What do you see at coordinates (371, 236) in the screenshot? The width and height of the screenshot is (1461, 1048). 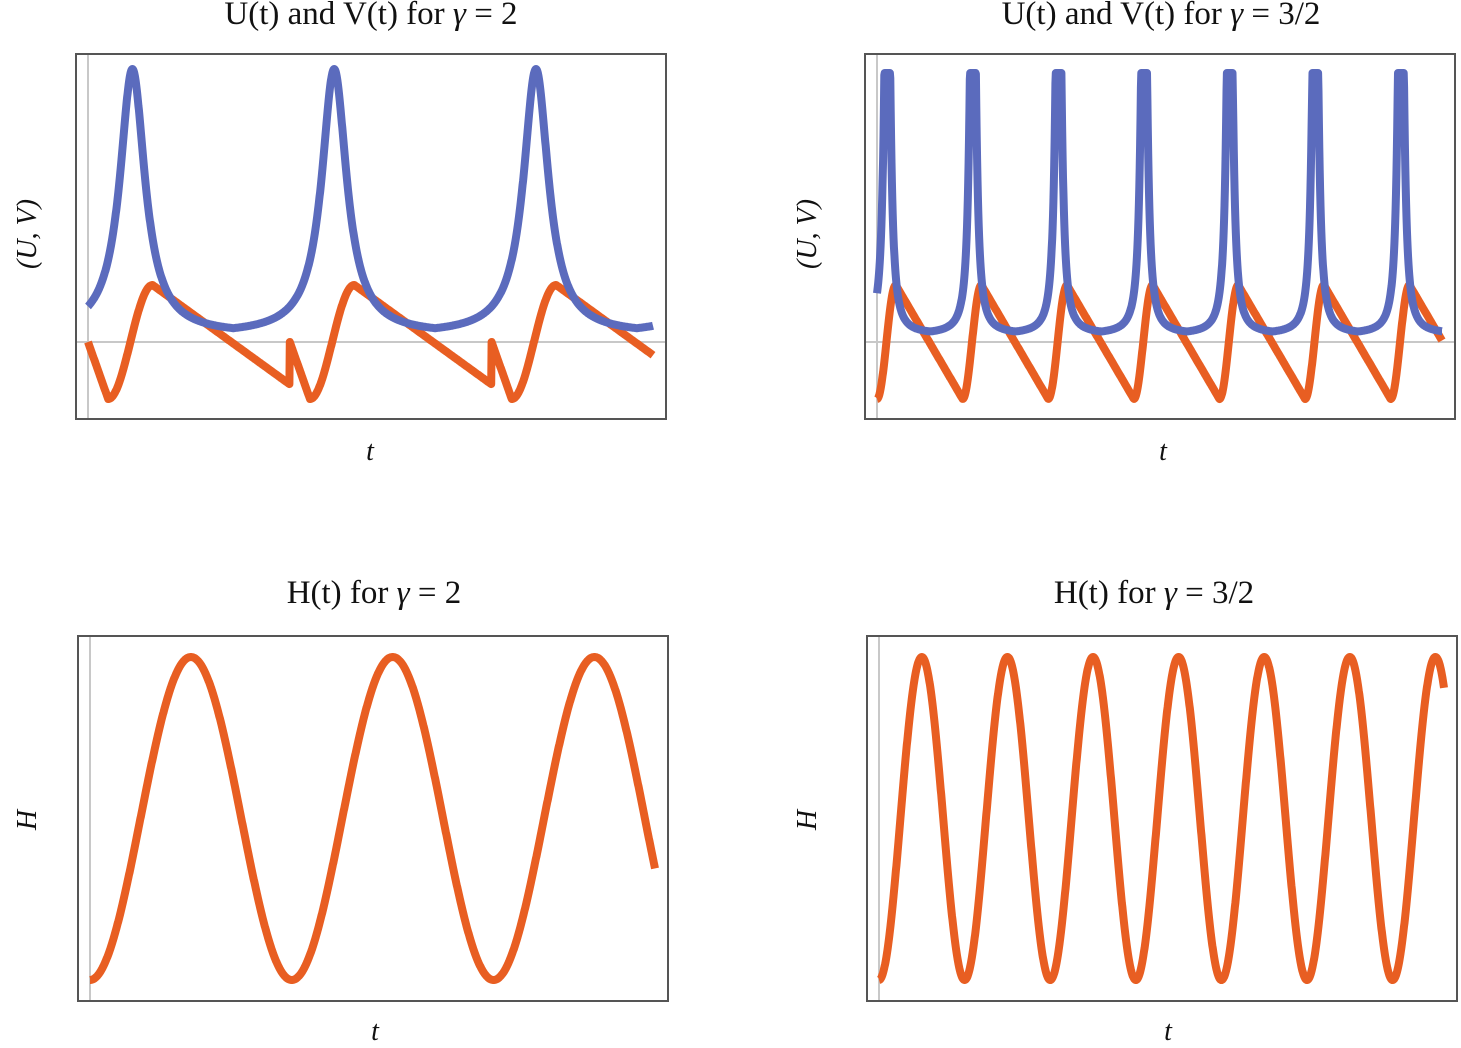 I see `plot-area-uv-gamma2` at bounding box center [371, 236].